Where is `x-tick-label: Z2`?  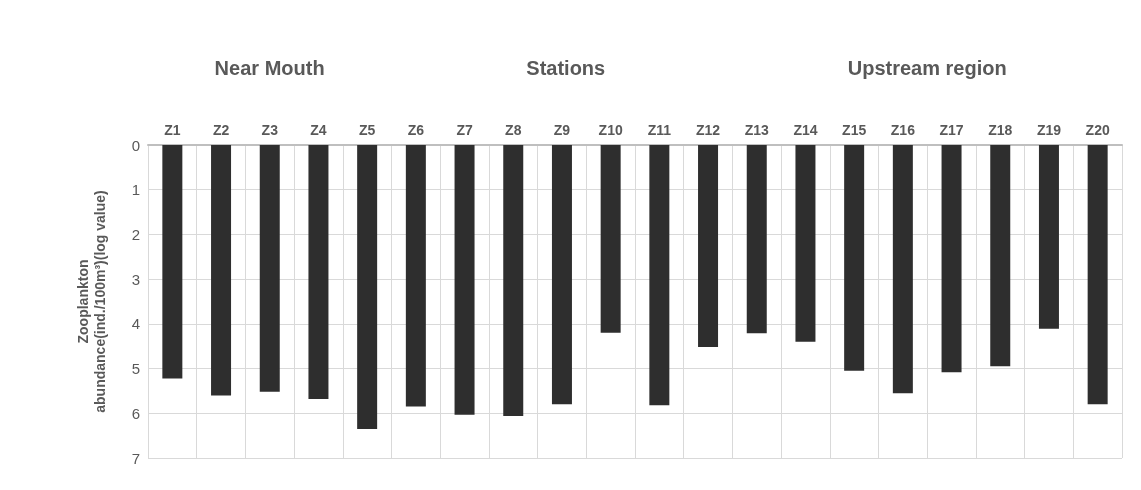 x-tick-label: Z2 is located at coordinates (221, 130).